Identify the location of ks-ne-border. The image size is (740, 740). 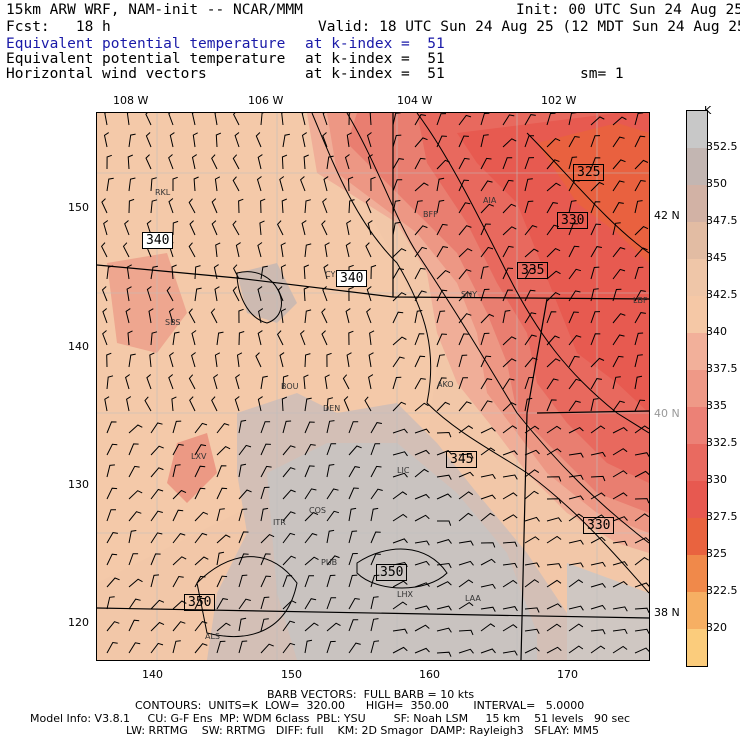
(592, 412).